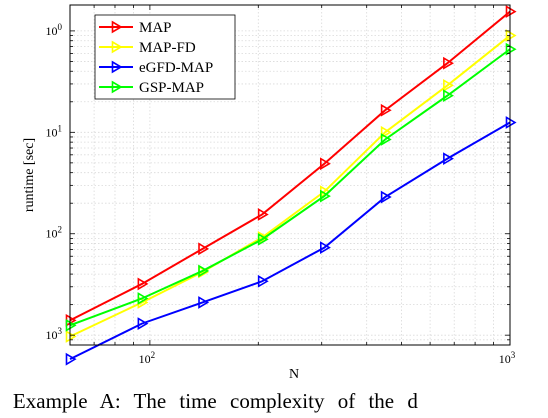  I want to click on x-tick-label: 10², so click(147, 358).